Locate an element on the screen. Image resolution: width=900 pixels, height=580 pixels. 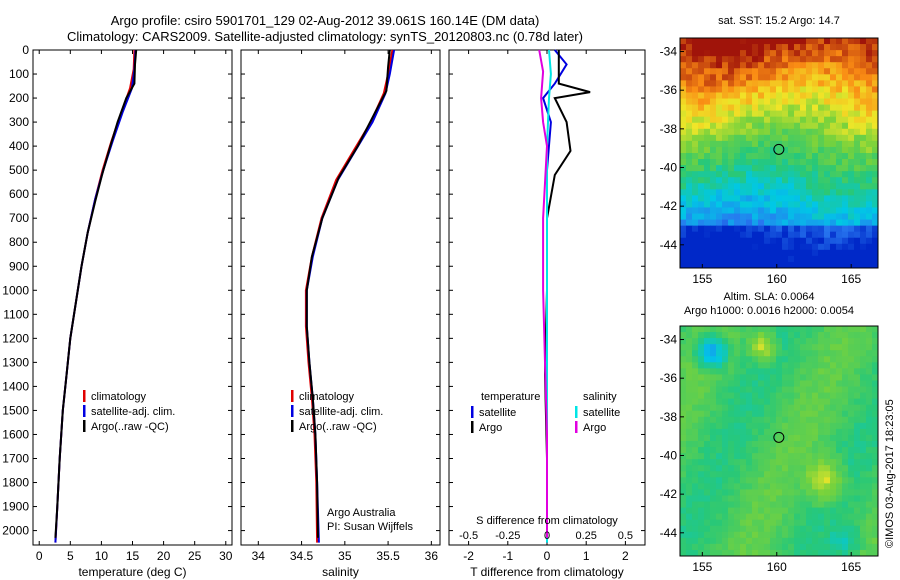
sla-xtick-label: 155 is located at coordinates (702, 567).